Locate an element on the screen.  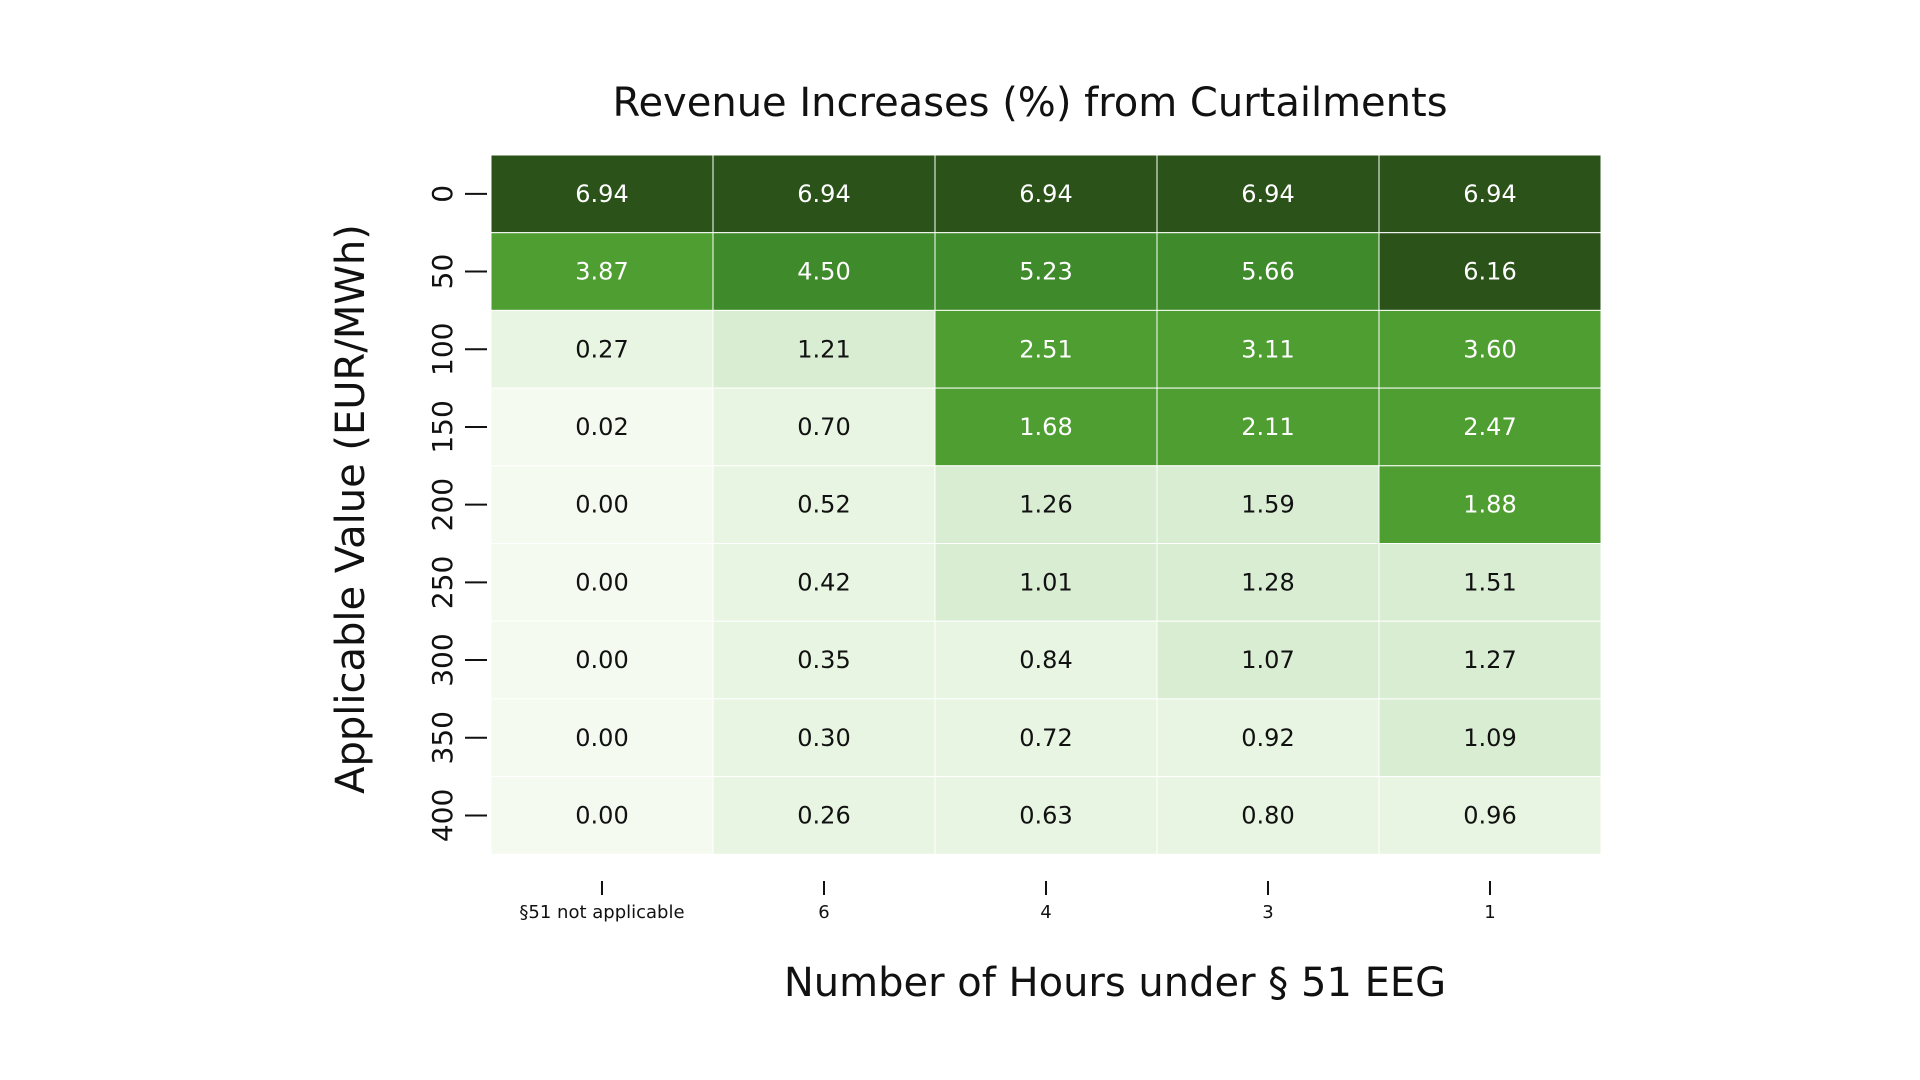
cell-value-label: 5.23 is located at coordinates (1045, 272).